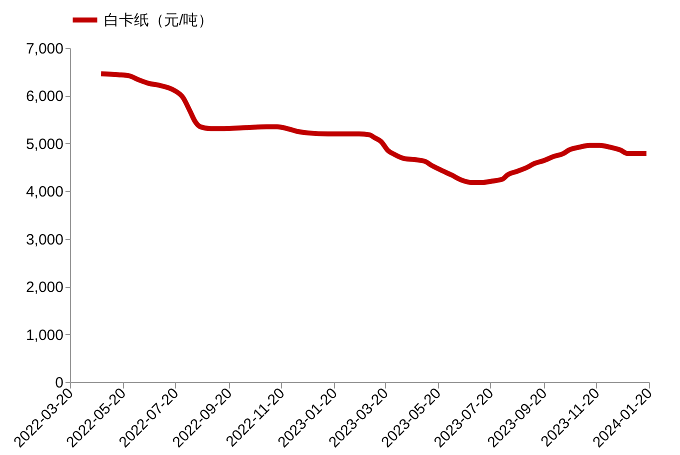  What do you see at coordinates (45, 97) in the screenshot?
I see `y-tick-label: 6,000` at bounding box center [45, 97].